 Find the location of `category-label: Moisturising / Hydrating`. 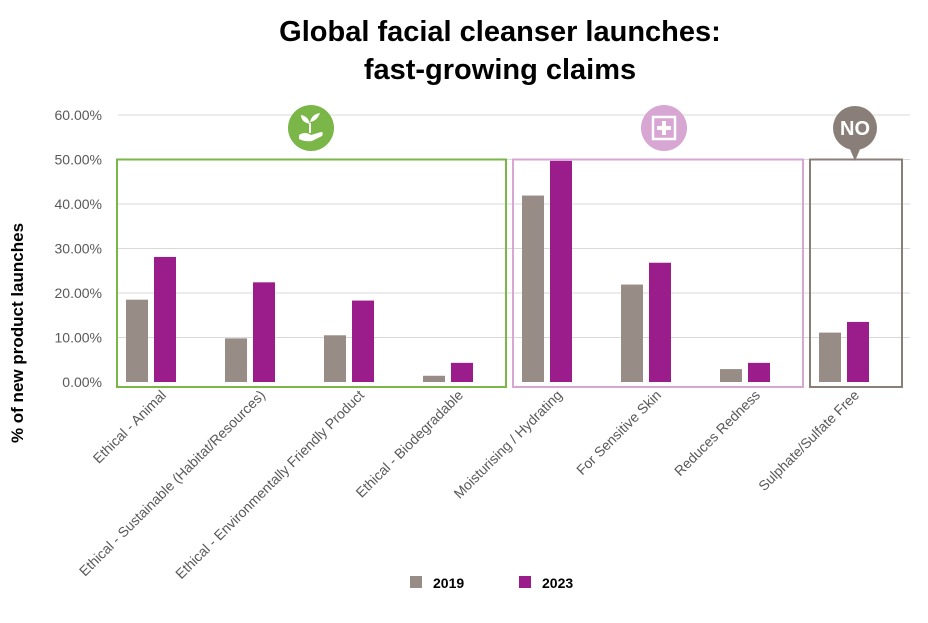

category-label: Moisturising / Hydrating is located at coordinates (507, 444).